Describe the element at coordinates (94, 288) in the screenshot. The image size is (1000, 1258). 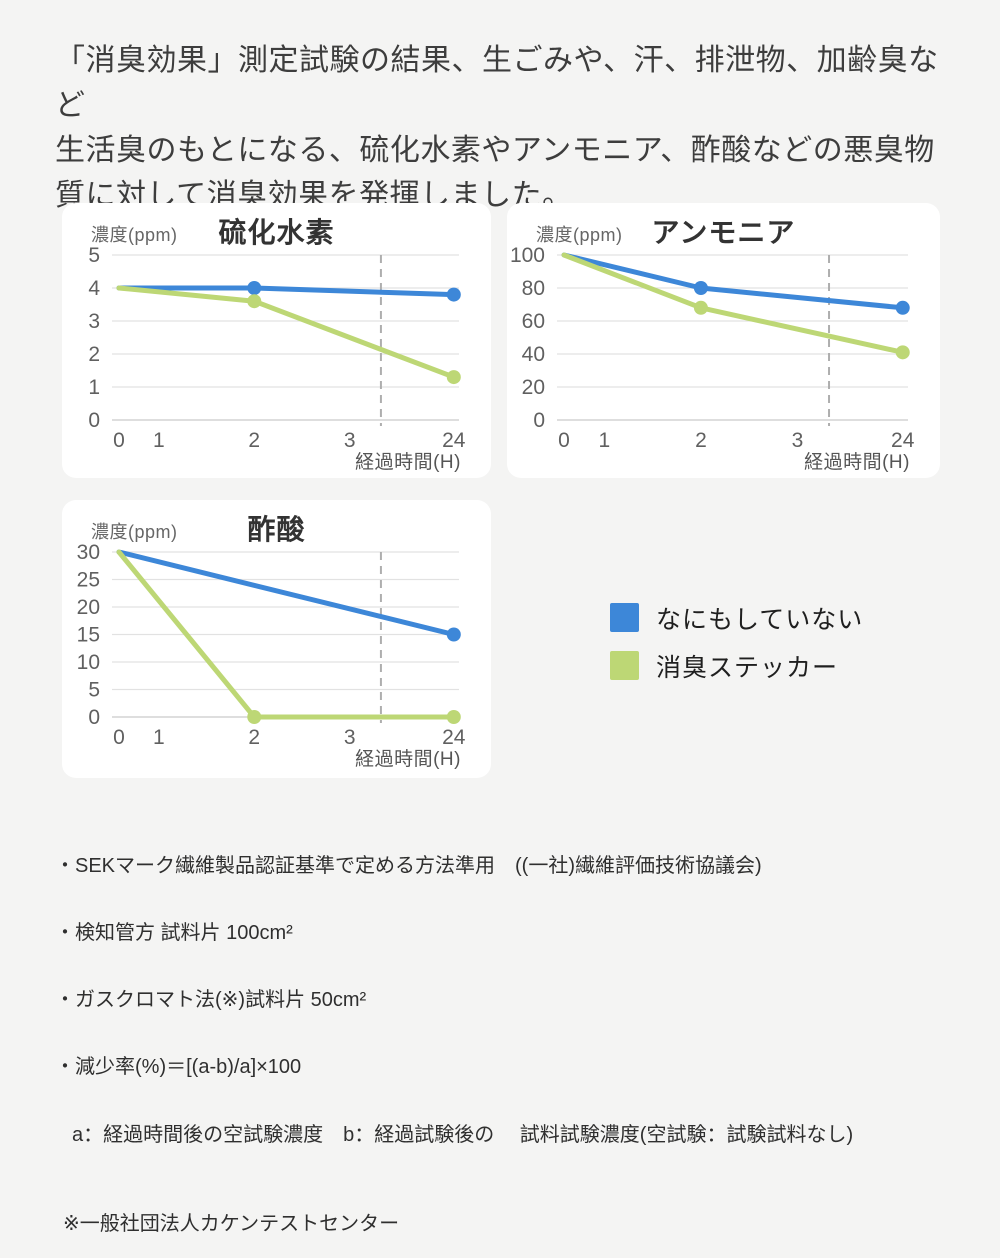
I see `y-tick-label: 4` at that location.